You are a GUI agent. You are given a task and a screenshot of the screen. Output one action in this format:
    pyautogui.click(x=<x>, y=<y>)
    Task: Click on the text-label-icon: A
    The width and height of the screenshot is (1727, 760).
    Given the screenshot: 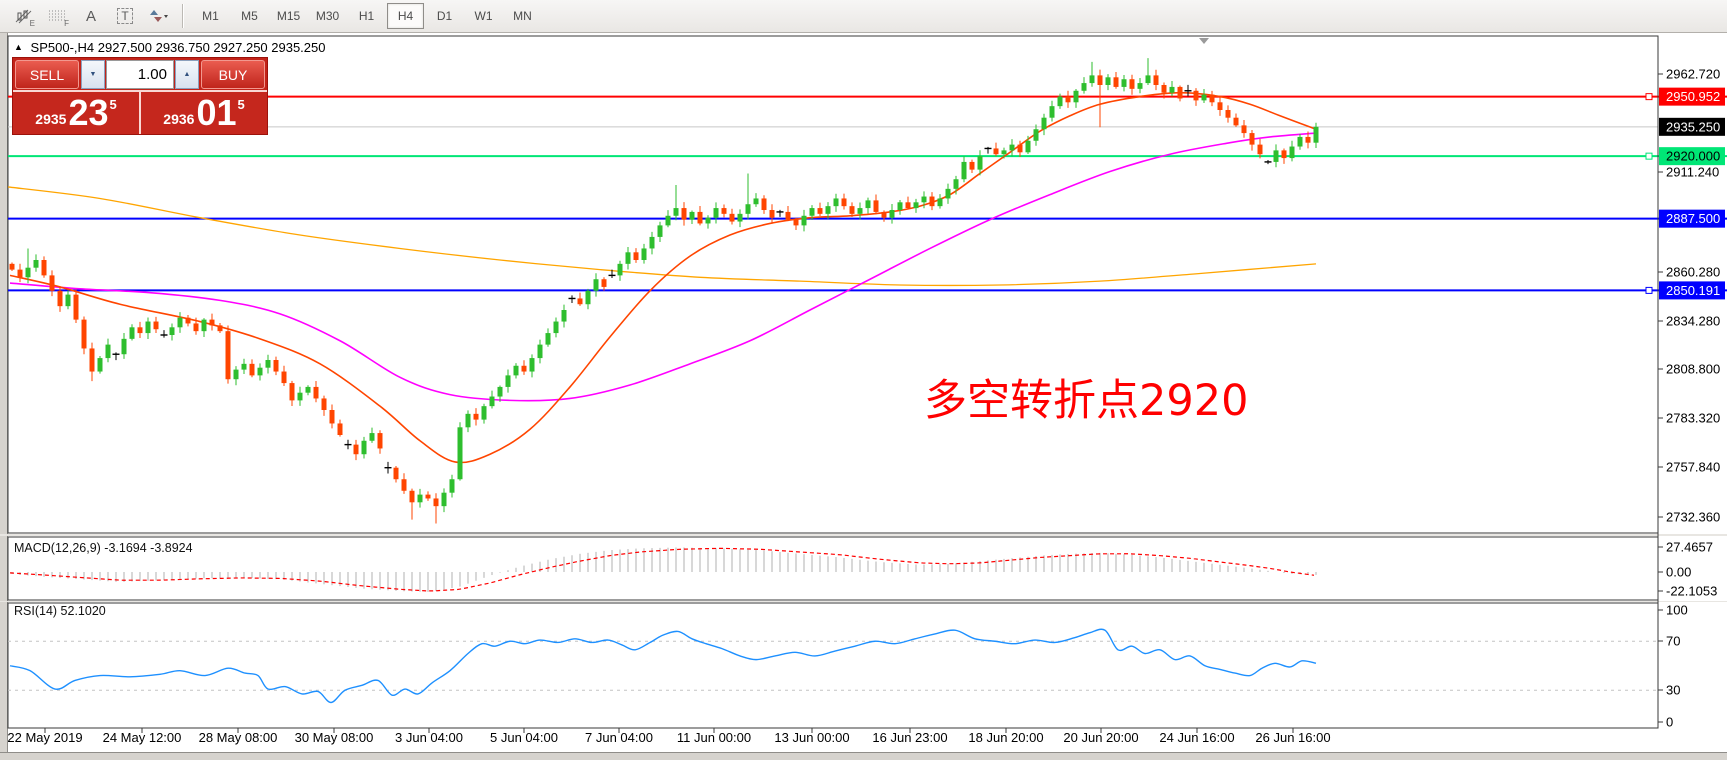 What is the action you would take?
    pyautogui.click(x=90, y=16)
    